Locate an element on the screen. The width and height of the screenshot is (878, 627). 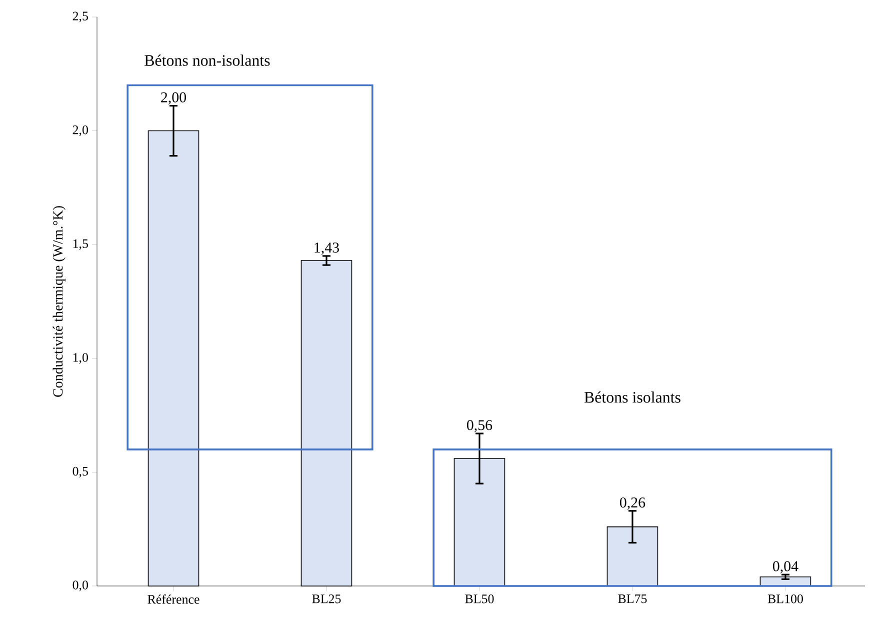
data-label: 1,43 is located at coordinates (326, 248).